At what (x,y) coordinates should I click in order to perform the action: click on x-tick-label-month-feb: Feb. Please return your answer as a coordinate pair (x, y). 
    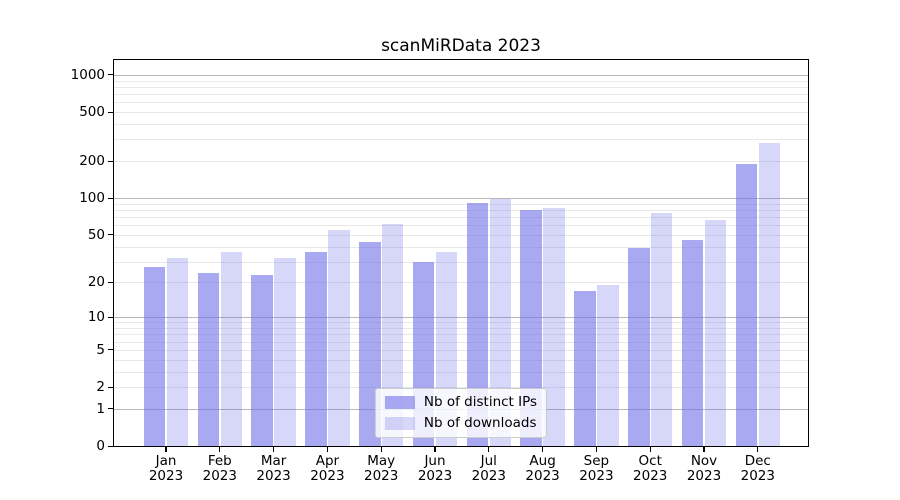
    Looking at the image, I should click on (219, 461).